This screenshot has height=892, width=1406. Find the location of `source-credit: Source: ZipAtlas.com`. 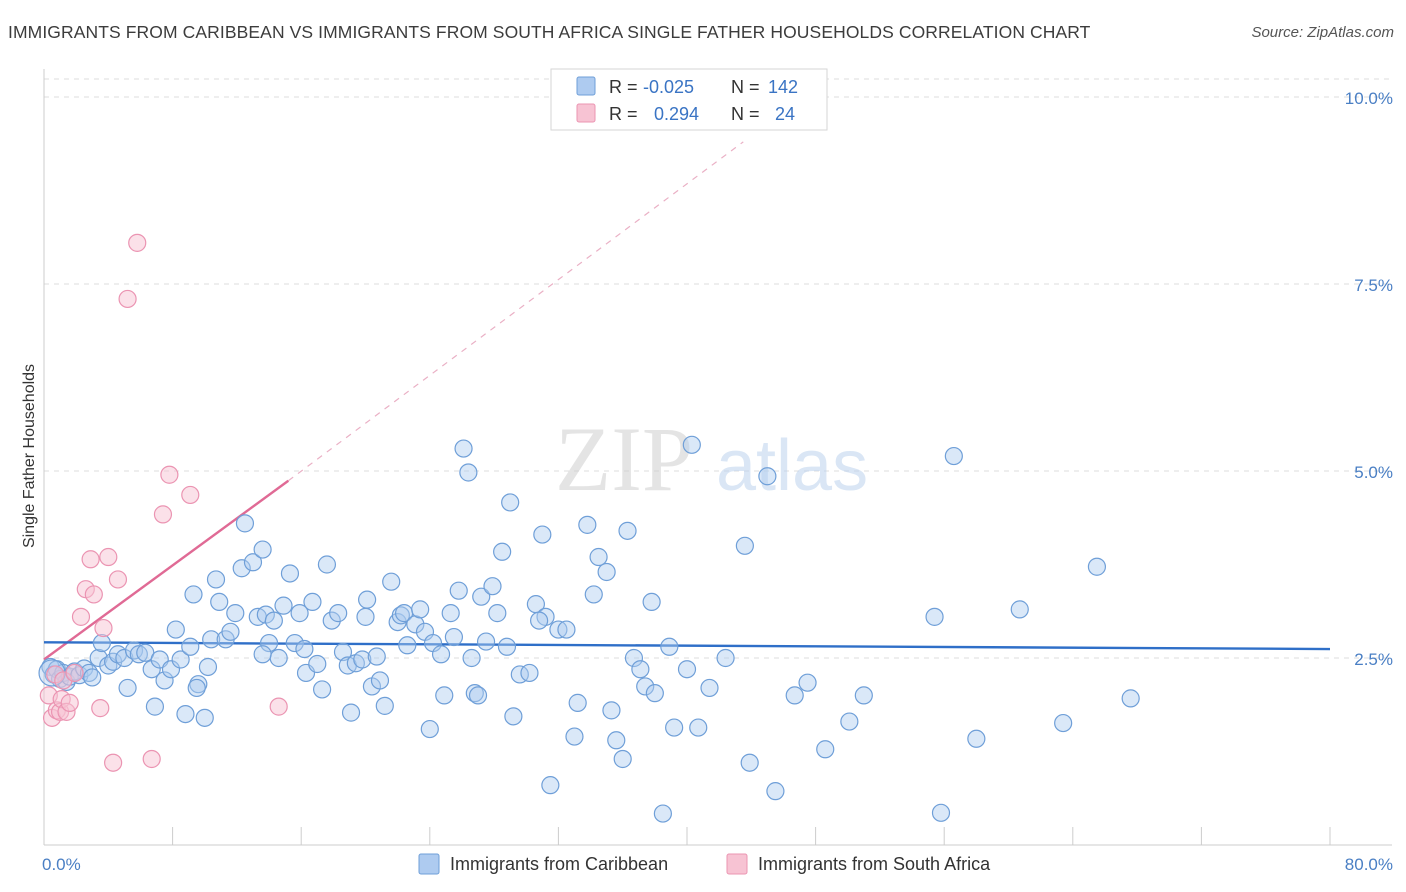

source-credit: Source: ZipAtlas.com is located at coordinates (1322, 32).